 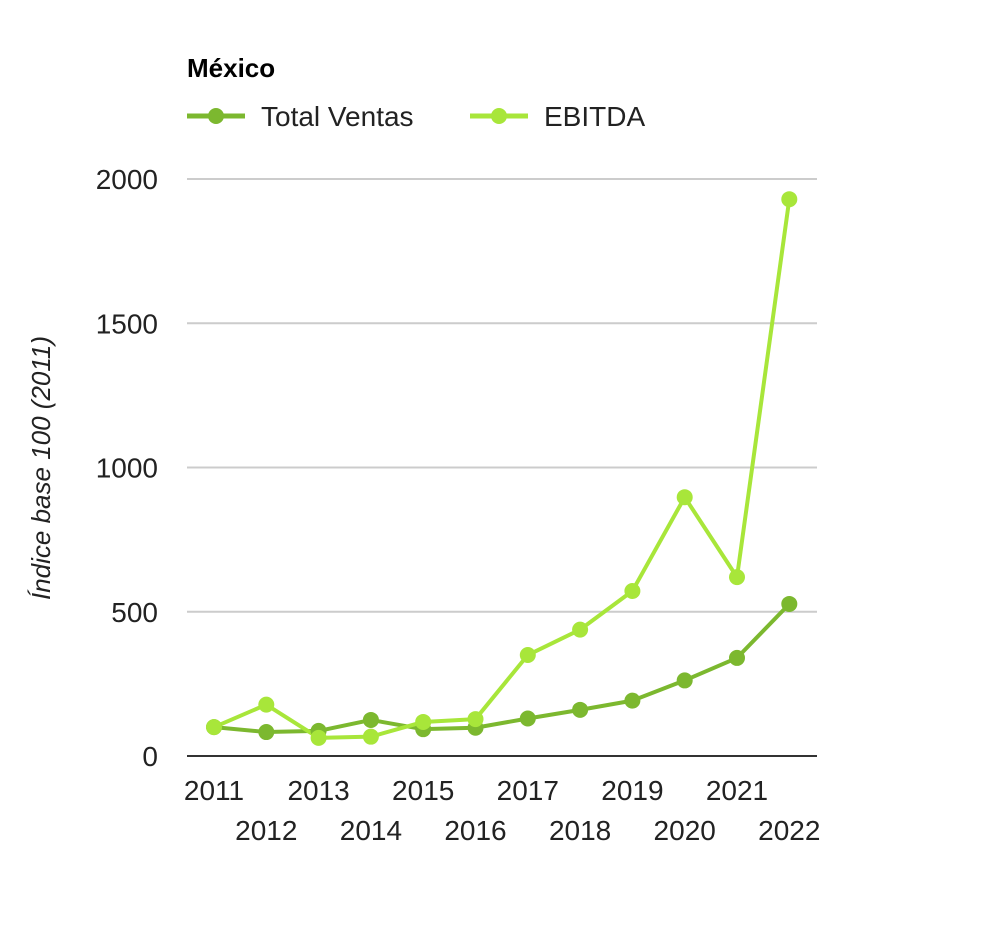 What do you see at coordinates (789, 830) in the screenshot?
I see `x-tick-label: 2022` at bounding box center [789, 830].